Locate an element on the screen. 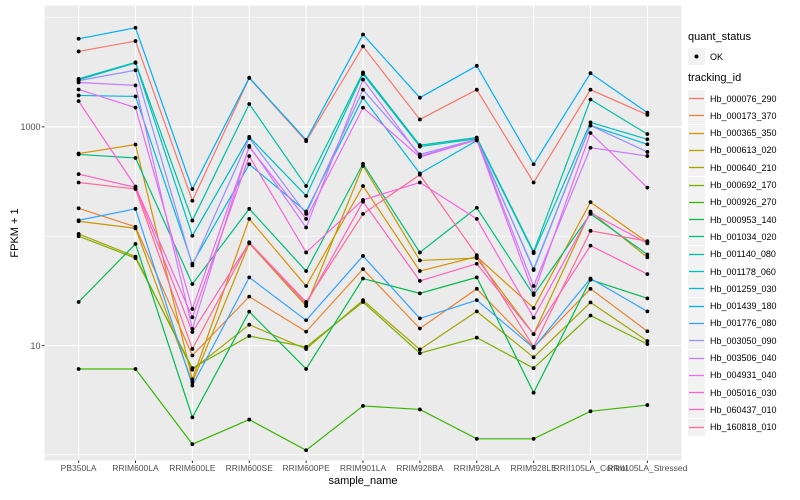 The width and height of the screenshot is (800, 500). legend-item-label: Hb_001034_020 is located at coordinates (743, 236).